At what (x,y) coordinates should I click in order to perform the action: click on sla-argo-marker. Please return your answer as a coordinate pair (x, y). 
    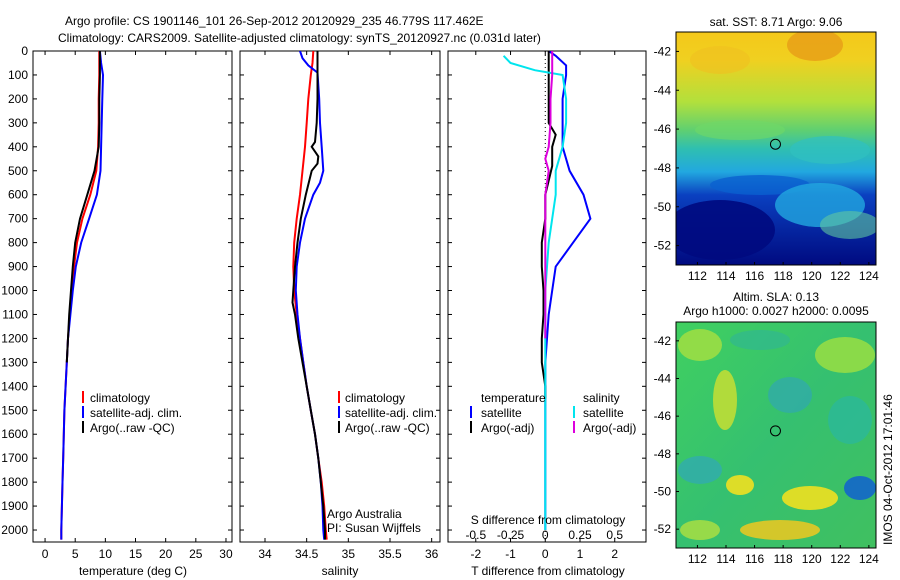
    Looking at the image, I should click on (775, 431).